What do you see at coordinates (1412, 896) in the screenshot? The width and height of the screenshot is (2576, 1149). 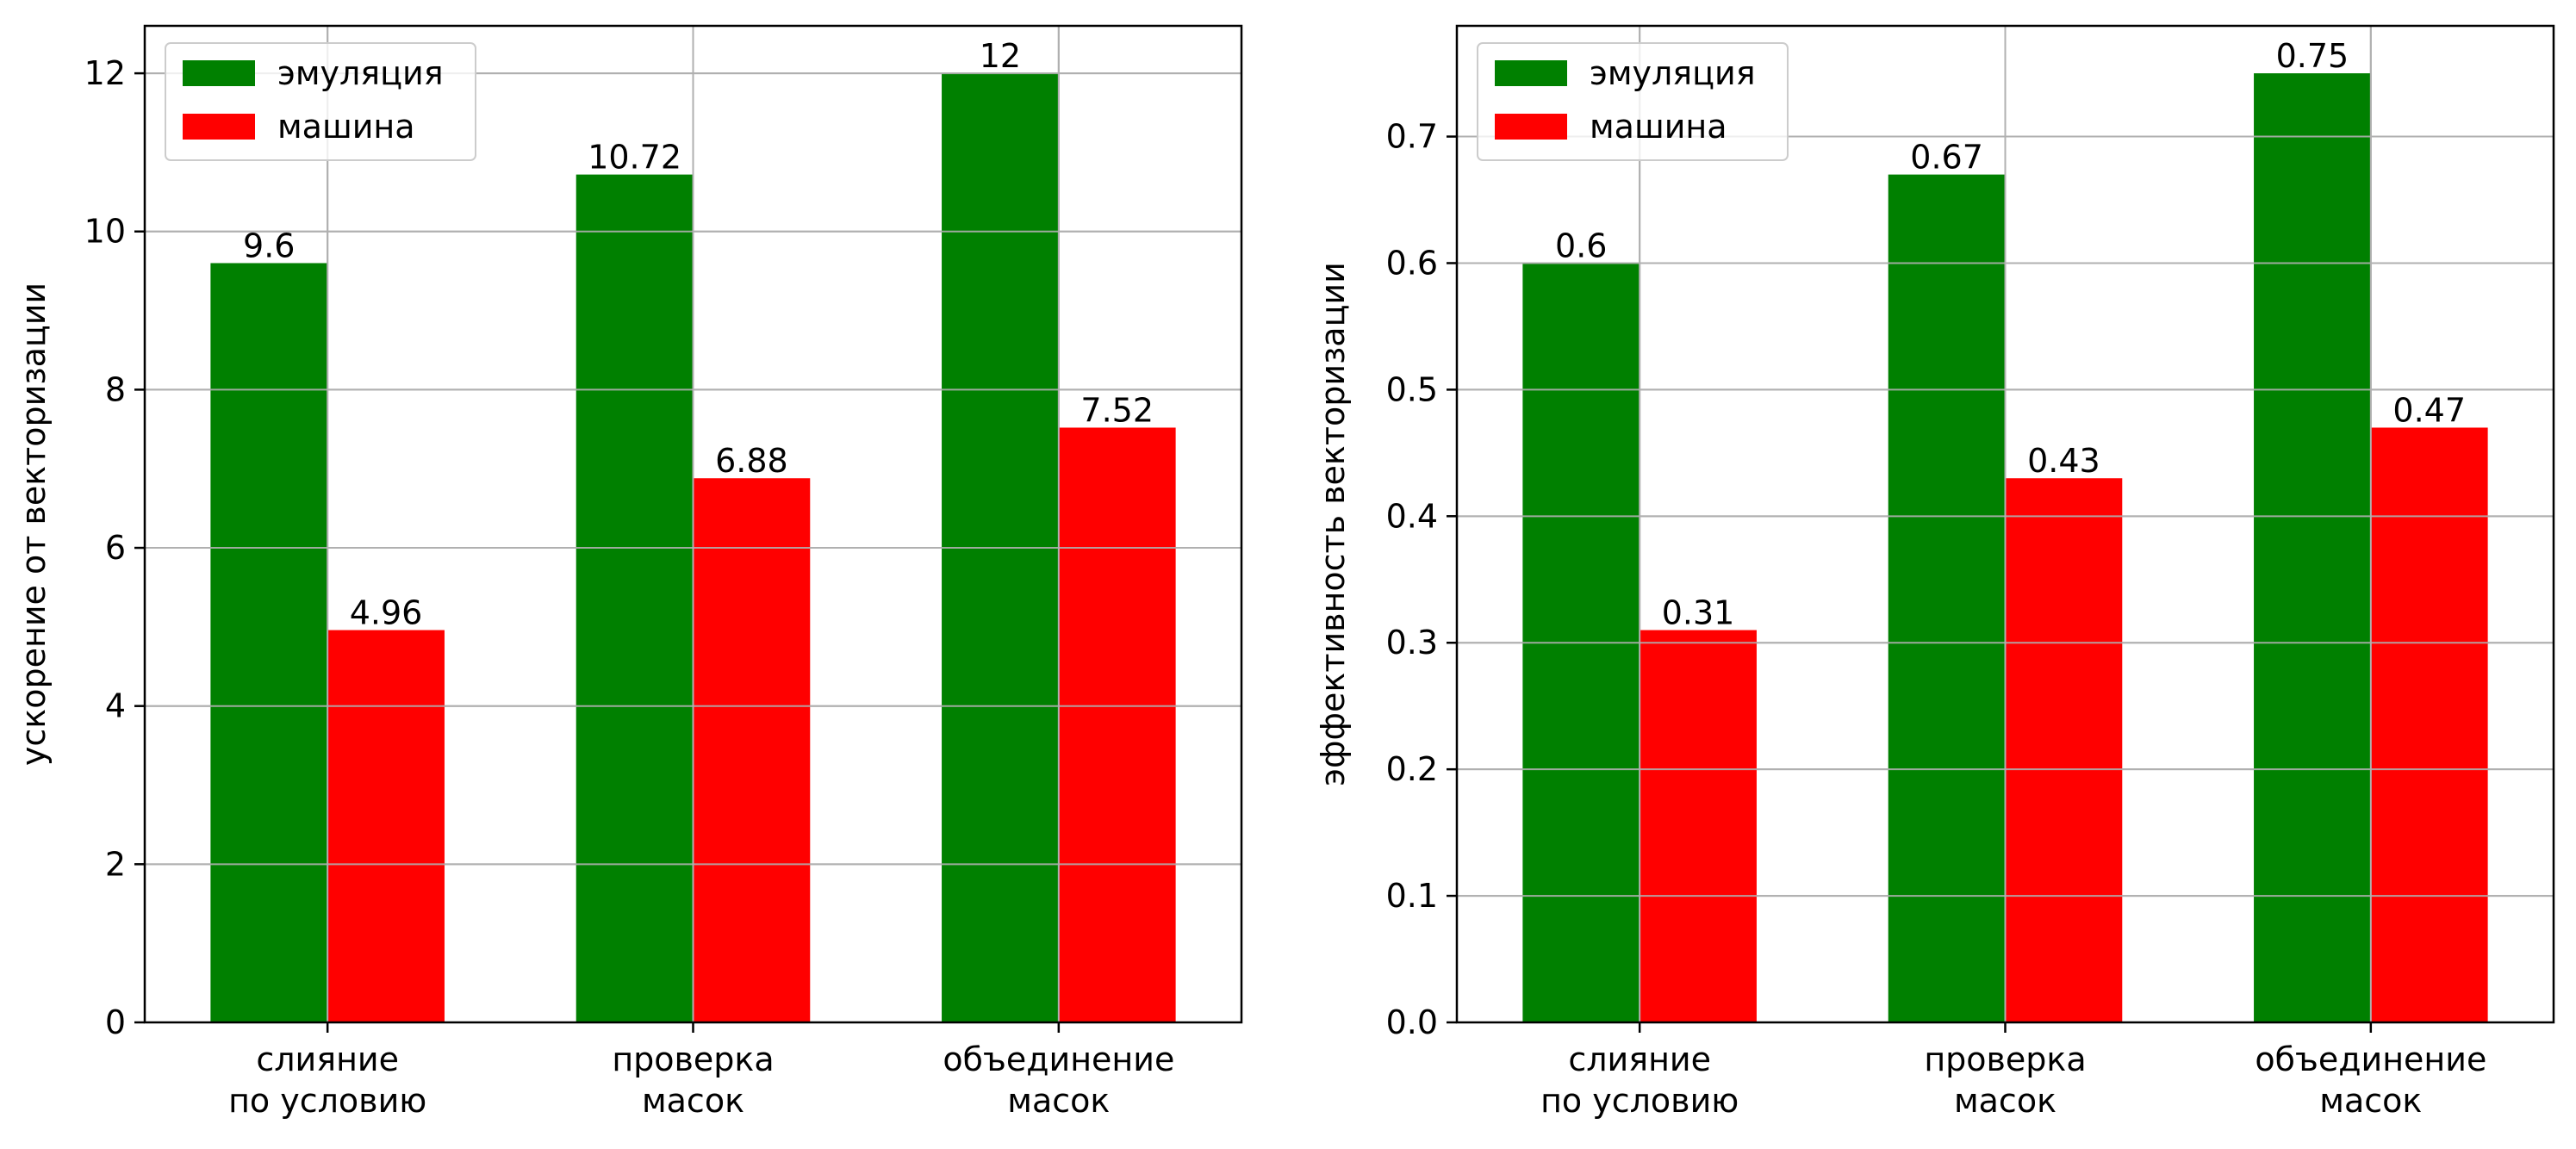 I see `y-tick-label: 0.1` at bounding box center [1412, 896].